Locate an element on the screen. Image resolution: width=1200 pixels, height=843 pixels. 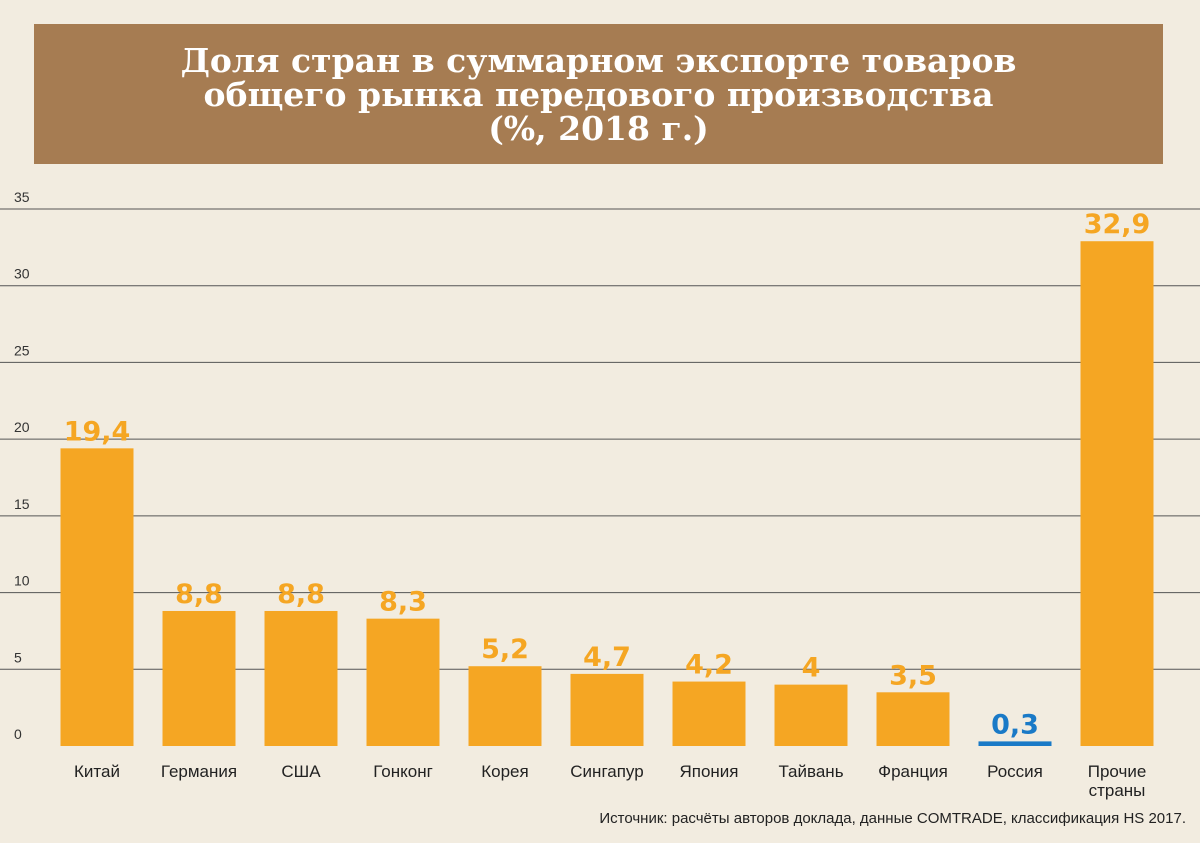
data-label: 19,4 is located at coordinates (97, 431).